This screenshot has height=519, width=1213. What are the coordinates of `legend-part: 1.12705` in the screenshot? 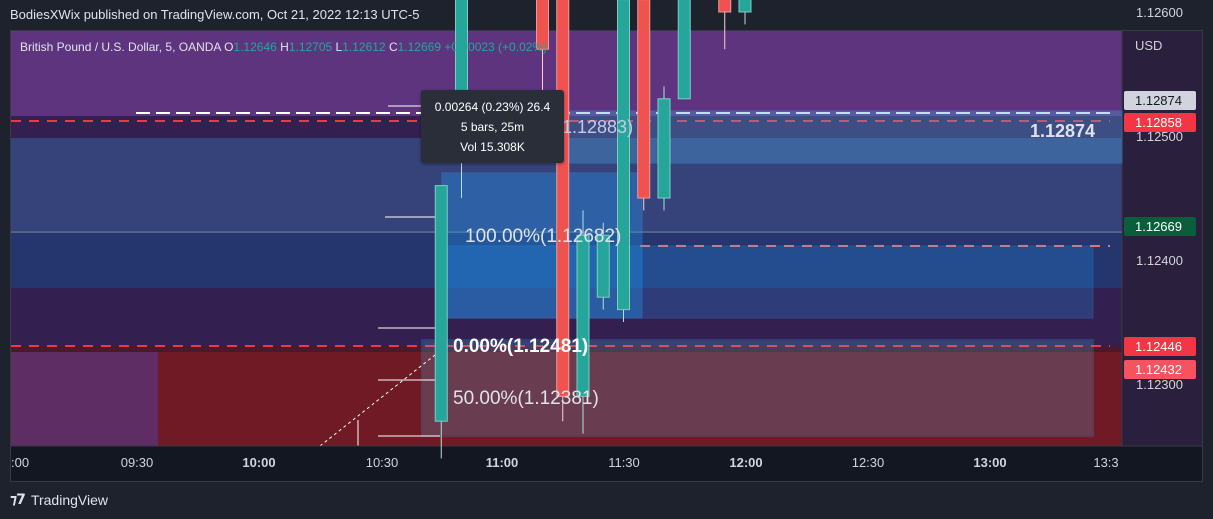 It's located at (311, 47).